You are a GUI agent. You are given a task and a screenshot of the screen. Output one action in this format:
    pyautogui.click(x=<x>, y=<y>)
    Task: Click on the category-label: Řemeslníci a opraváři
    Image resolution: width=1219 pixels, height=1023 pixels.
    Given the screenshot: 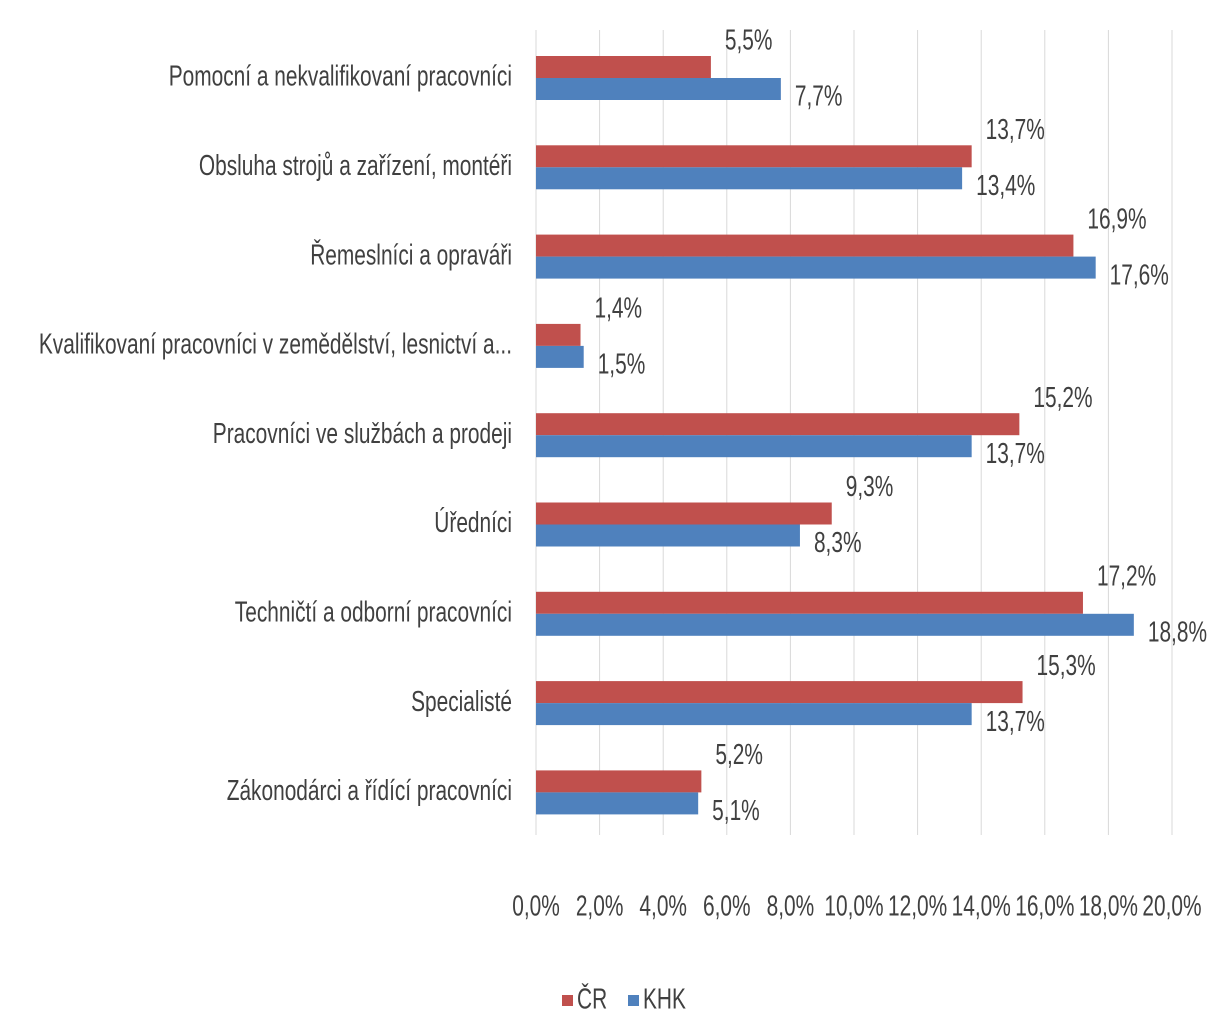 What is the action you would take?
    pyautogui.click(x=411, y=254)
    